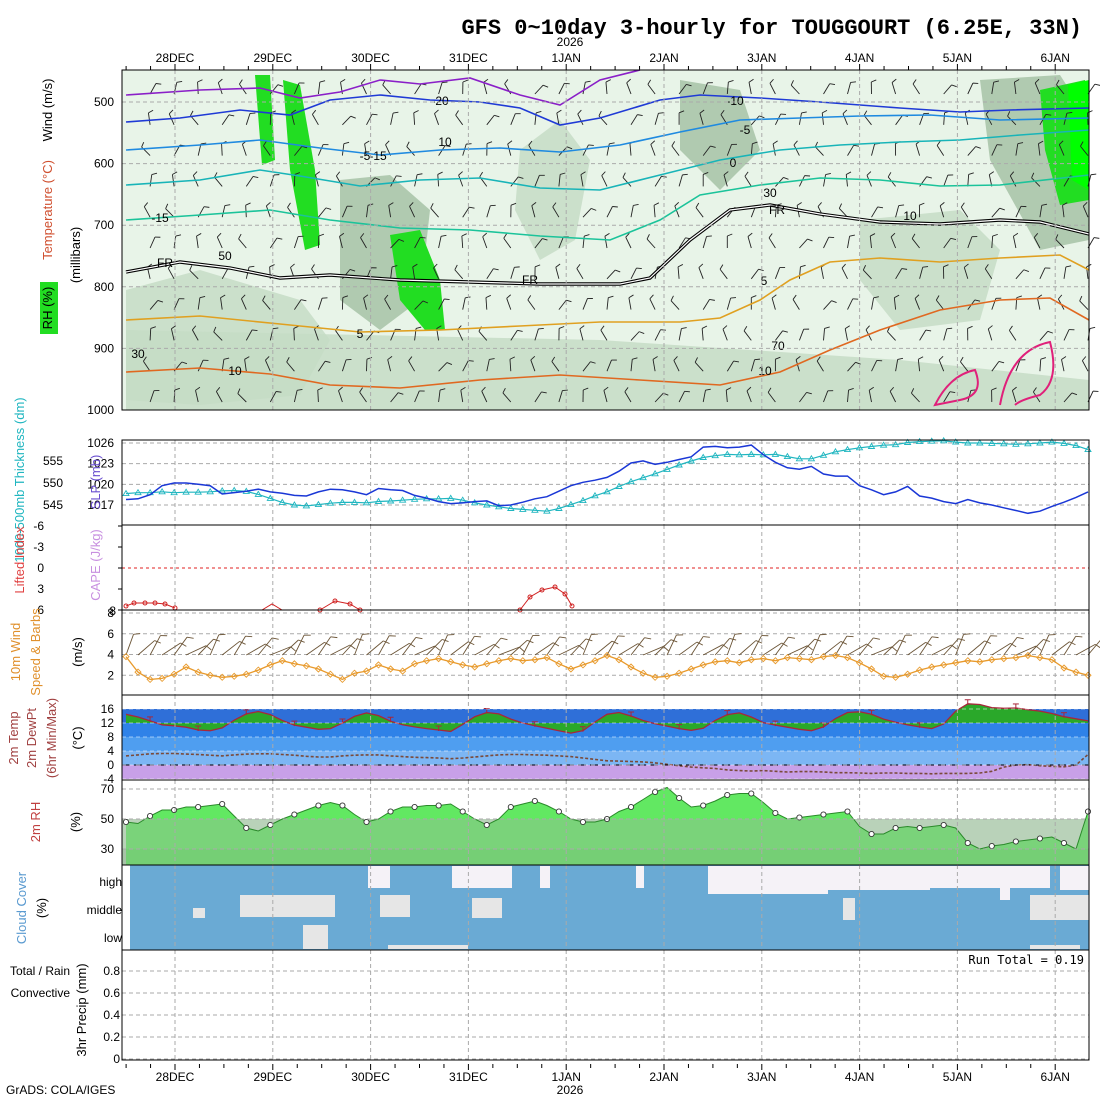 This screenshot has width=1100, height=1100. I want to click on li-point, so click(542, 590).